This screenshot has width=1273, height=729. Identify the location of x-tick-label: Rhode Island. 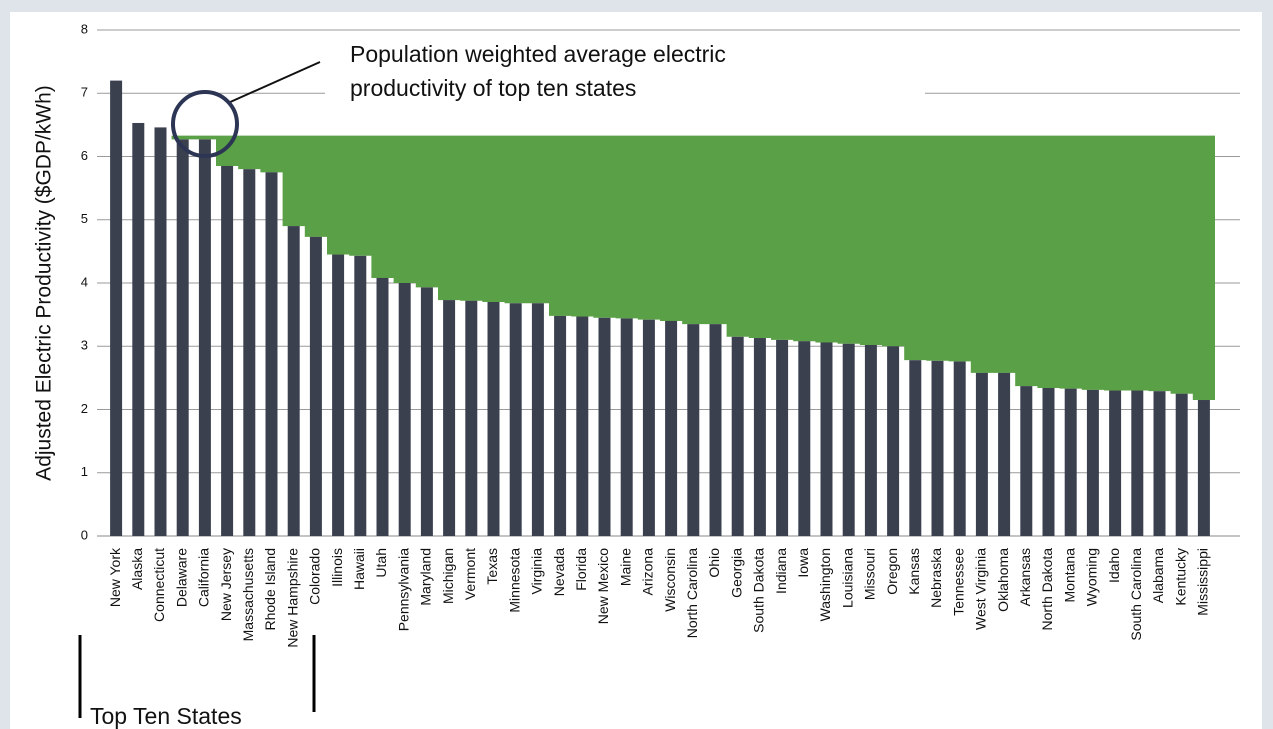
(270, 589).